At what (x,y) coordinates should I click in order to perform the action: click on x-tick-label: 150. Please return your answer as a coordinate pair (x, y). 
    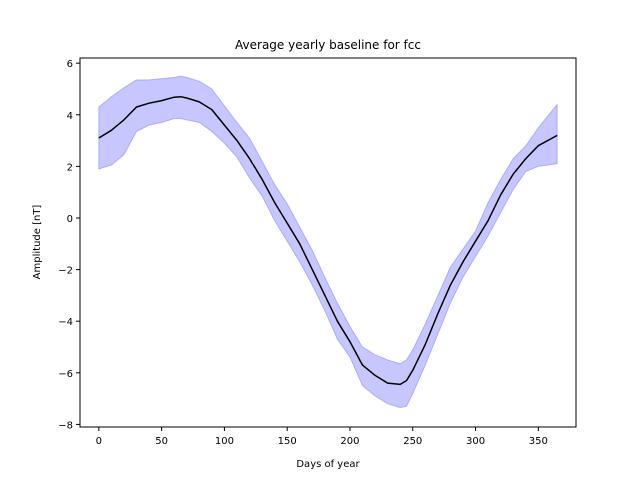
    Looking at the image, I should click on (287, 441).